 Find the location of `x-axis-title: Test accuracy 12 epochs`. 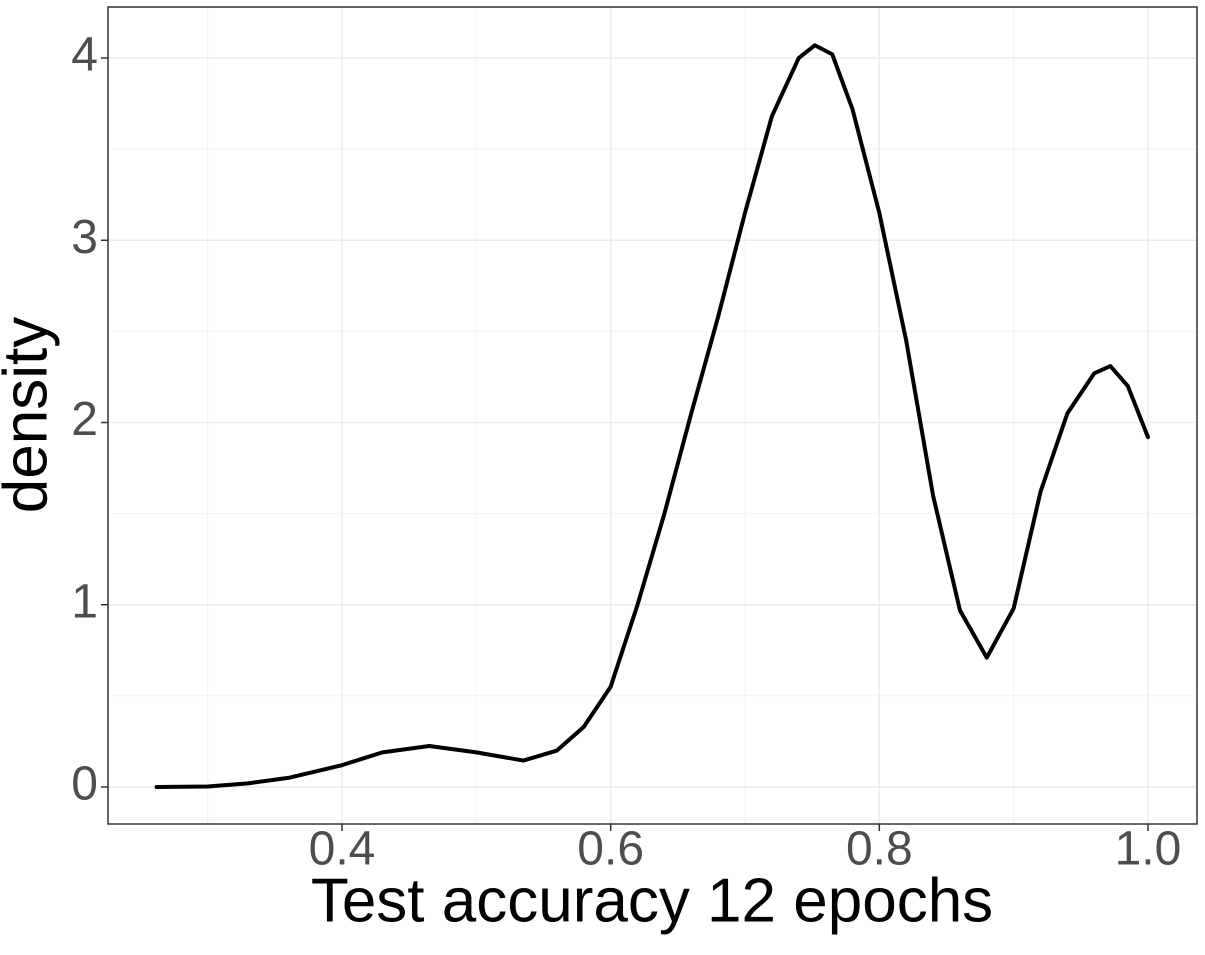

x-axis-title: Test accuracy 12 epochs is located at coordinates (652, 900).